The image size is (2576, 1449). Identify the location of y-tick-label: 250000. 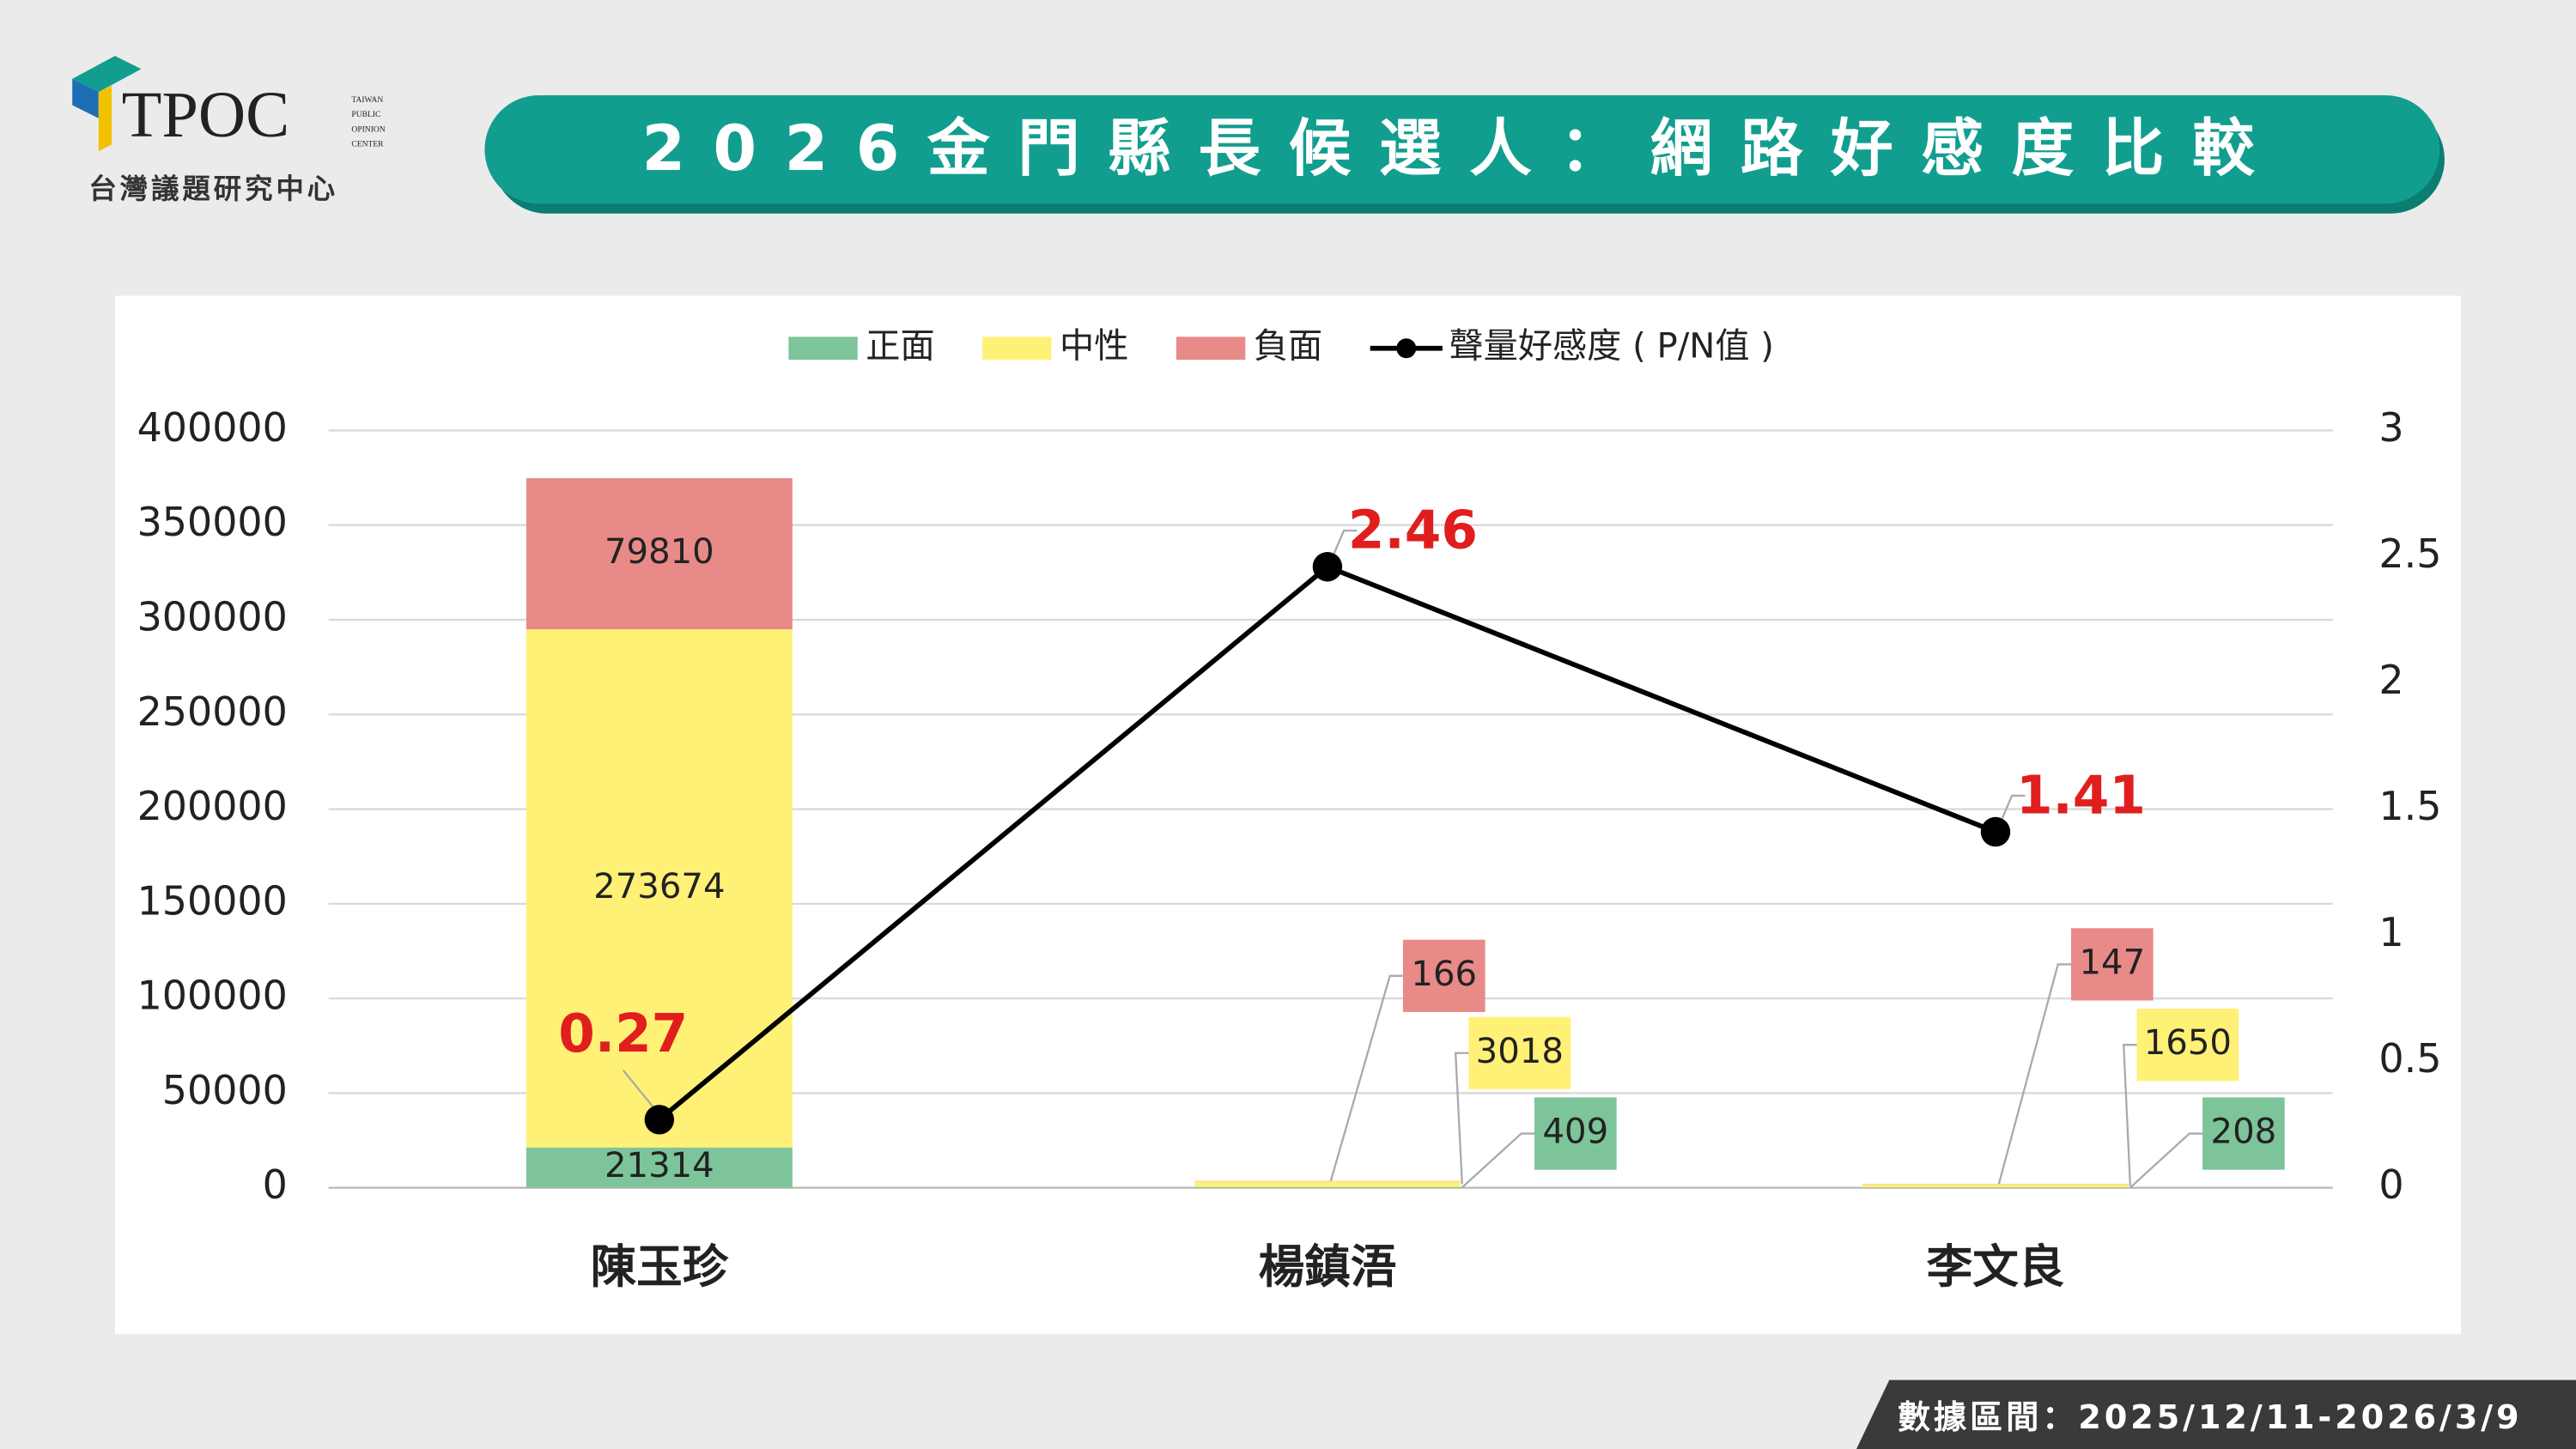
(213, 711).